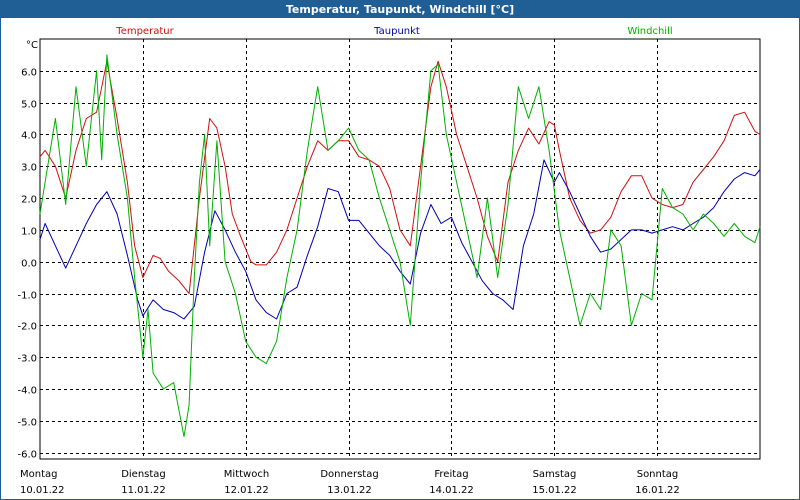  I want to click on y-tick-label: 3.0, so click(29, 168).